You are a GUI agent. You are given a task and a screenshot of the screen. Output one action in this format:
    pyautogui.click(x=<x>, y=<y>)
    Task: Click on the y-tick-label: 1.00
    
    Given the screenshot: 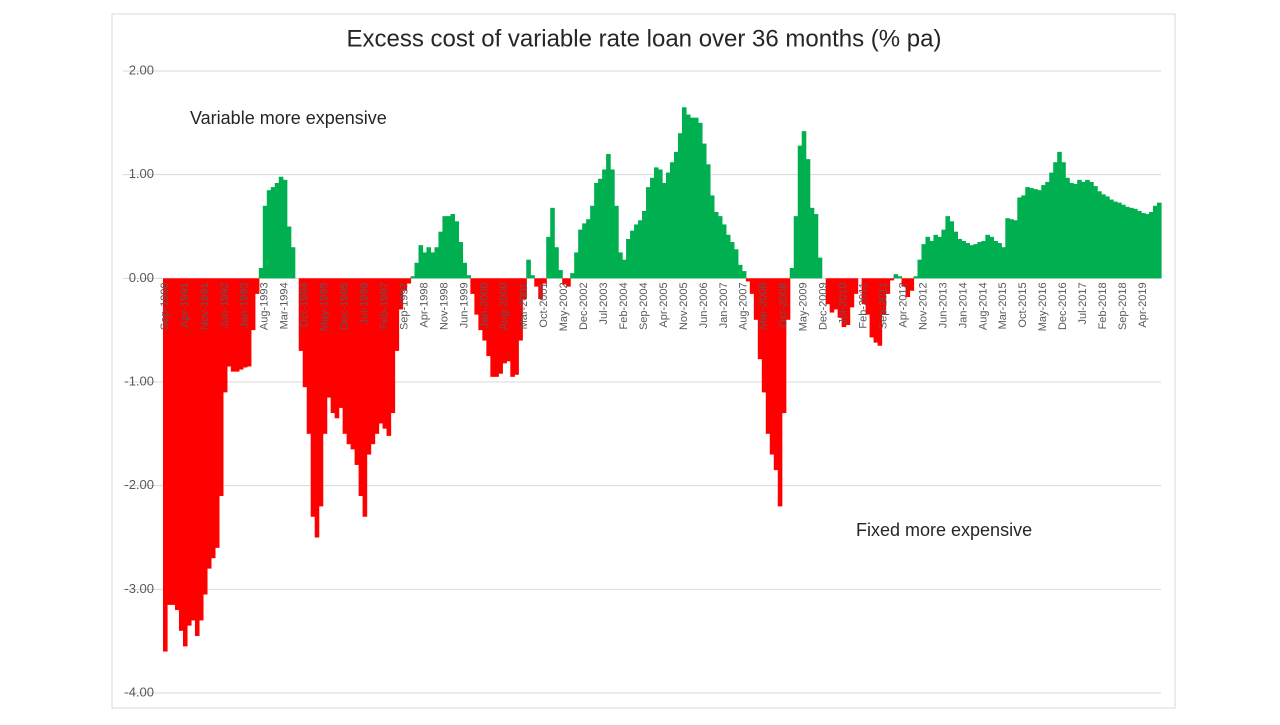 What is the action you would take?
    pyautogui.click(x=141, y=173)
    